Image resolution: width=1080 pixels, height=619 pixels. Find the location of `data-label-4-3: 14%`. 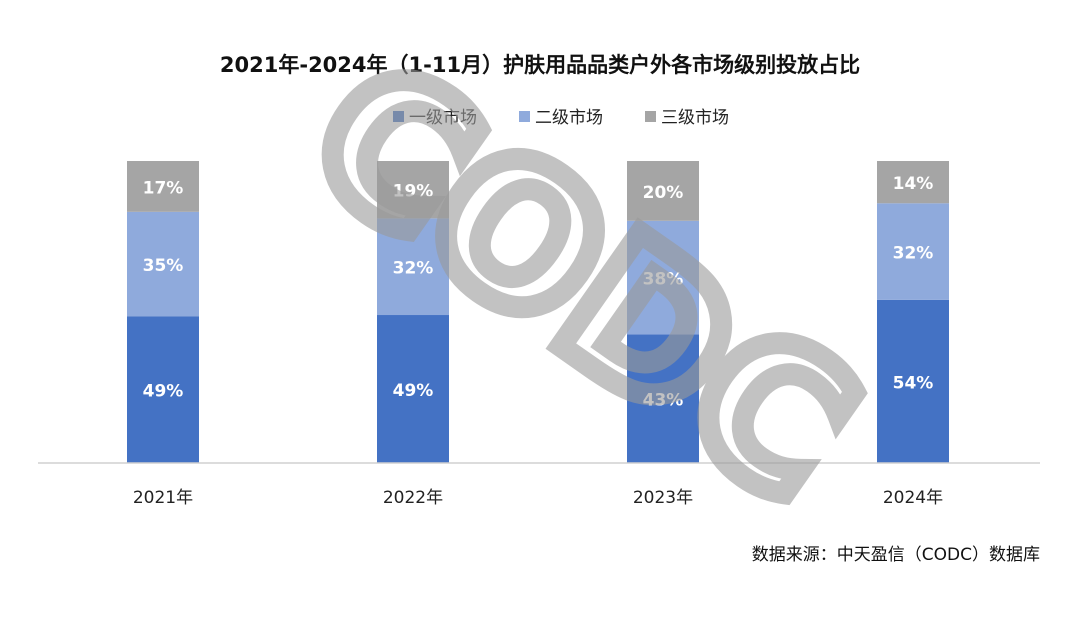

data-label-4-3: 14% is located at coordinates (913, 184).